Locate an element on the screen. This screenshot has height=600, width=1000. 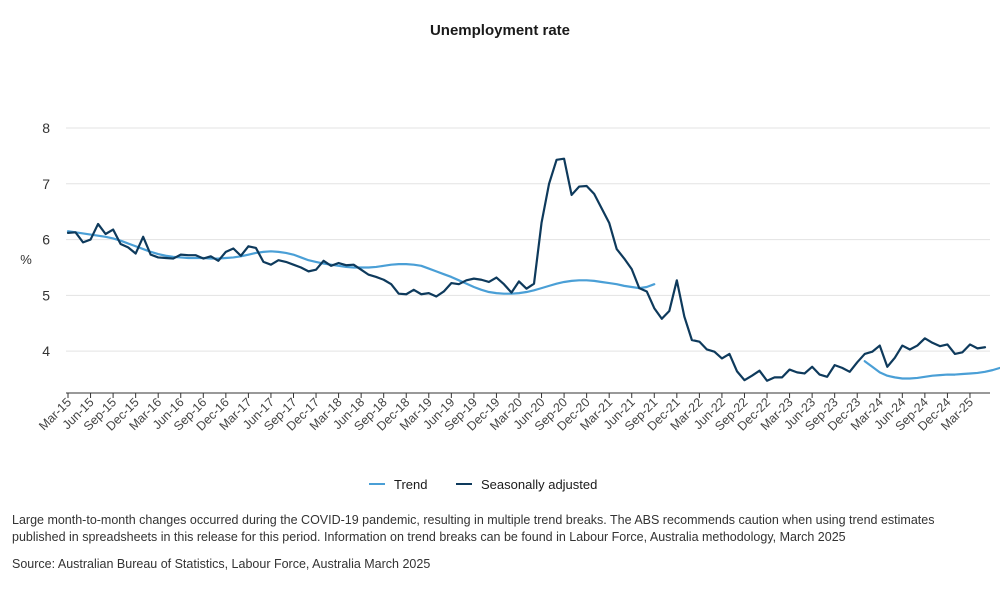
chart-title: Unemployment rate is located at coordinates (500, 30).